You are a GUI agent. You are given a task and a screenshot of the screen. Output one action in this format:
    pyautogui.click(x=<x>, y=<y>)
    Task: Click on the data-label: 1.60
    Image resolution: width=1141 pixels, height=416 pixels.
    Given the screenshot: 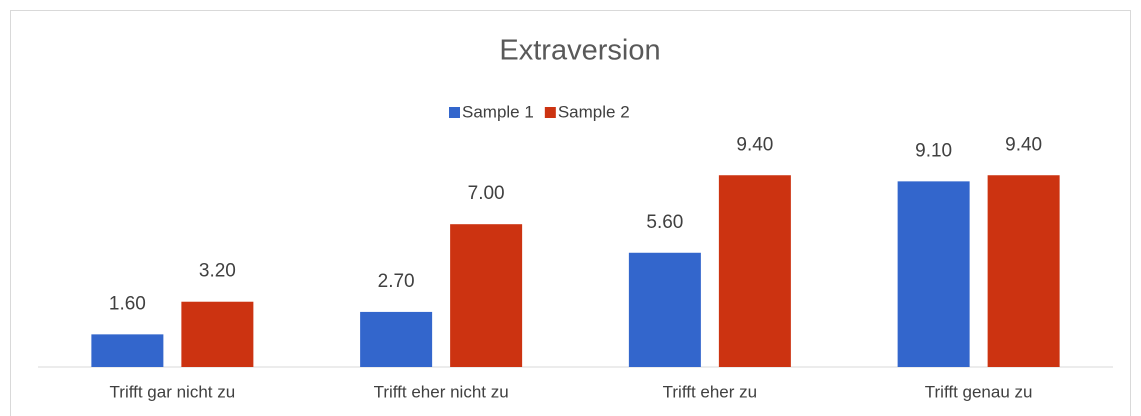 What is the action you would take?
    pyautogui.click(x=127, y=303)
    